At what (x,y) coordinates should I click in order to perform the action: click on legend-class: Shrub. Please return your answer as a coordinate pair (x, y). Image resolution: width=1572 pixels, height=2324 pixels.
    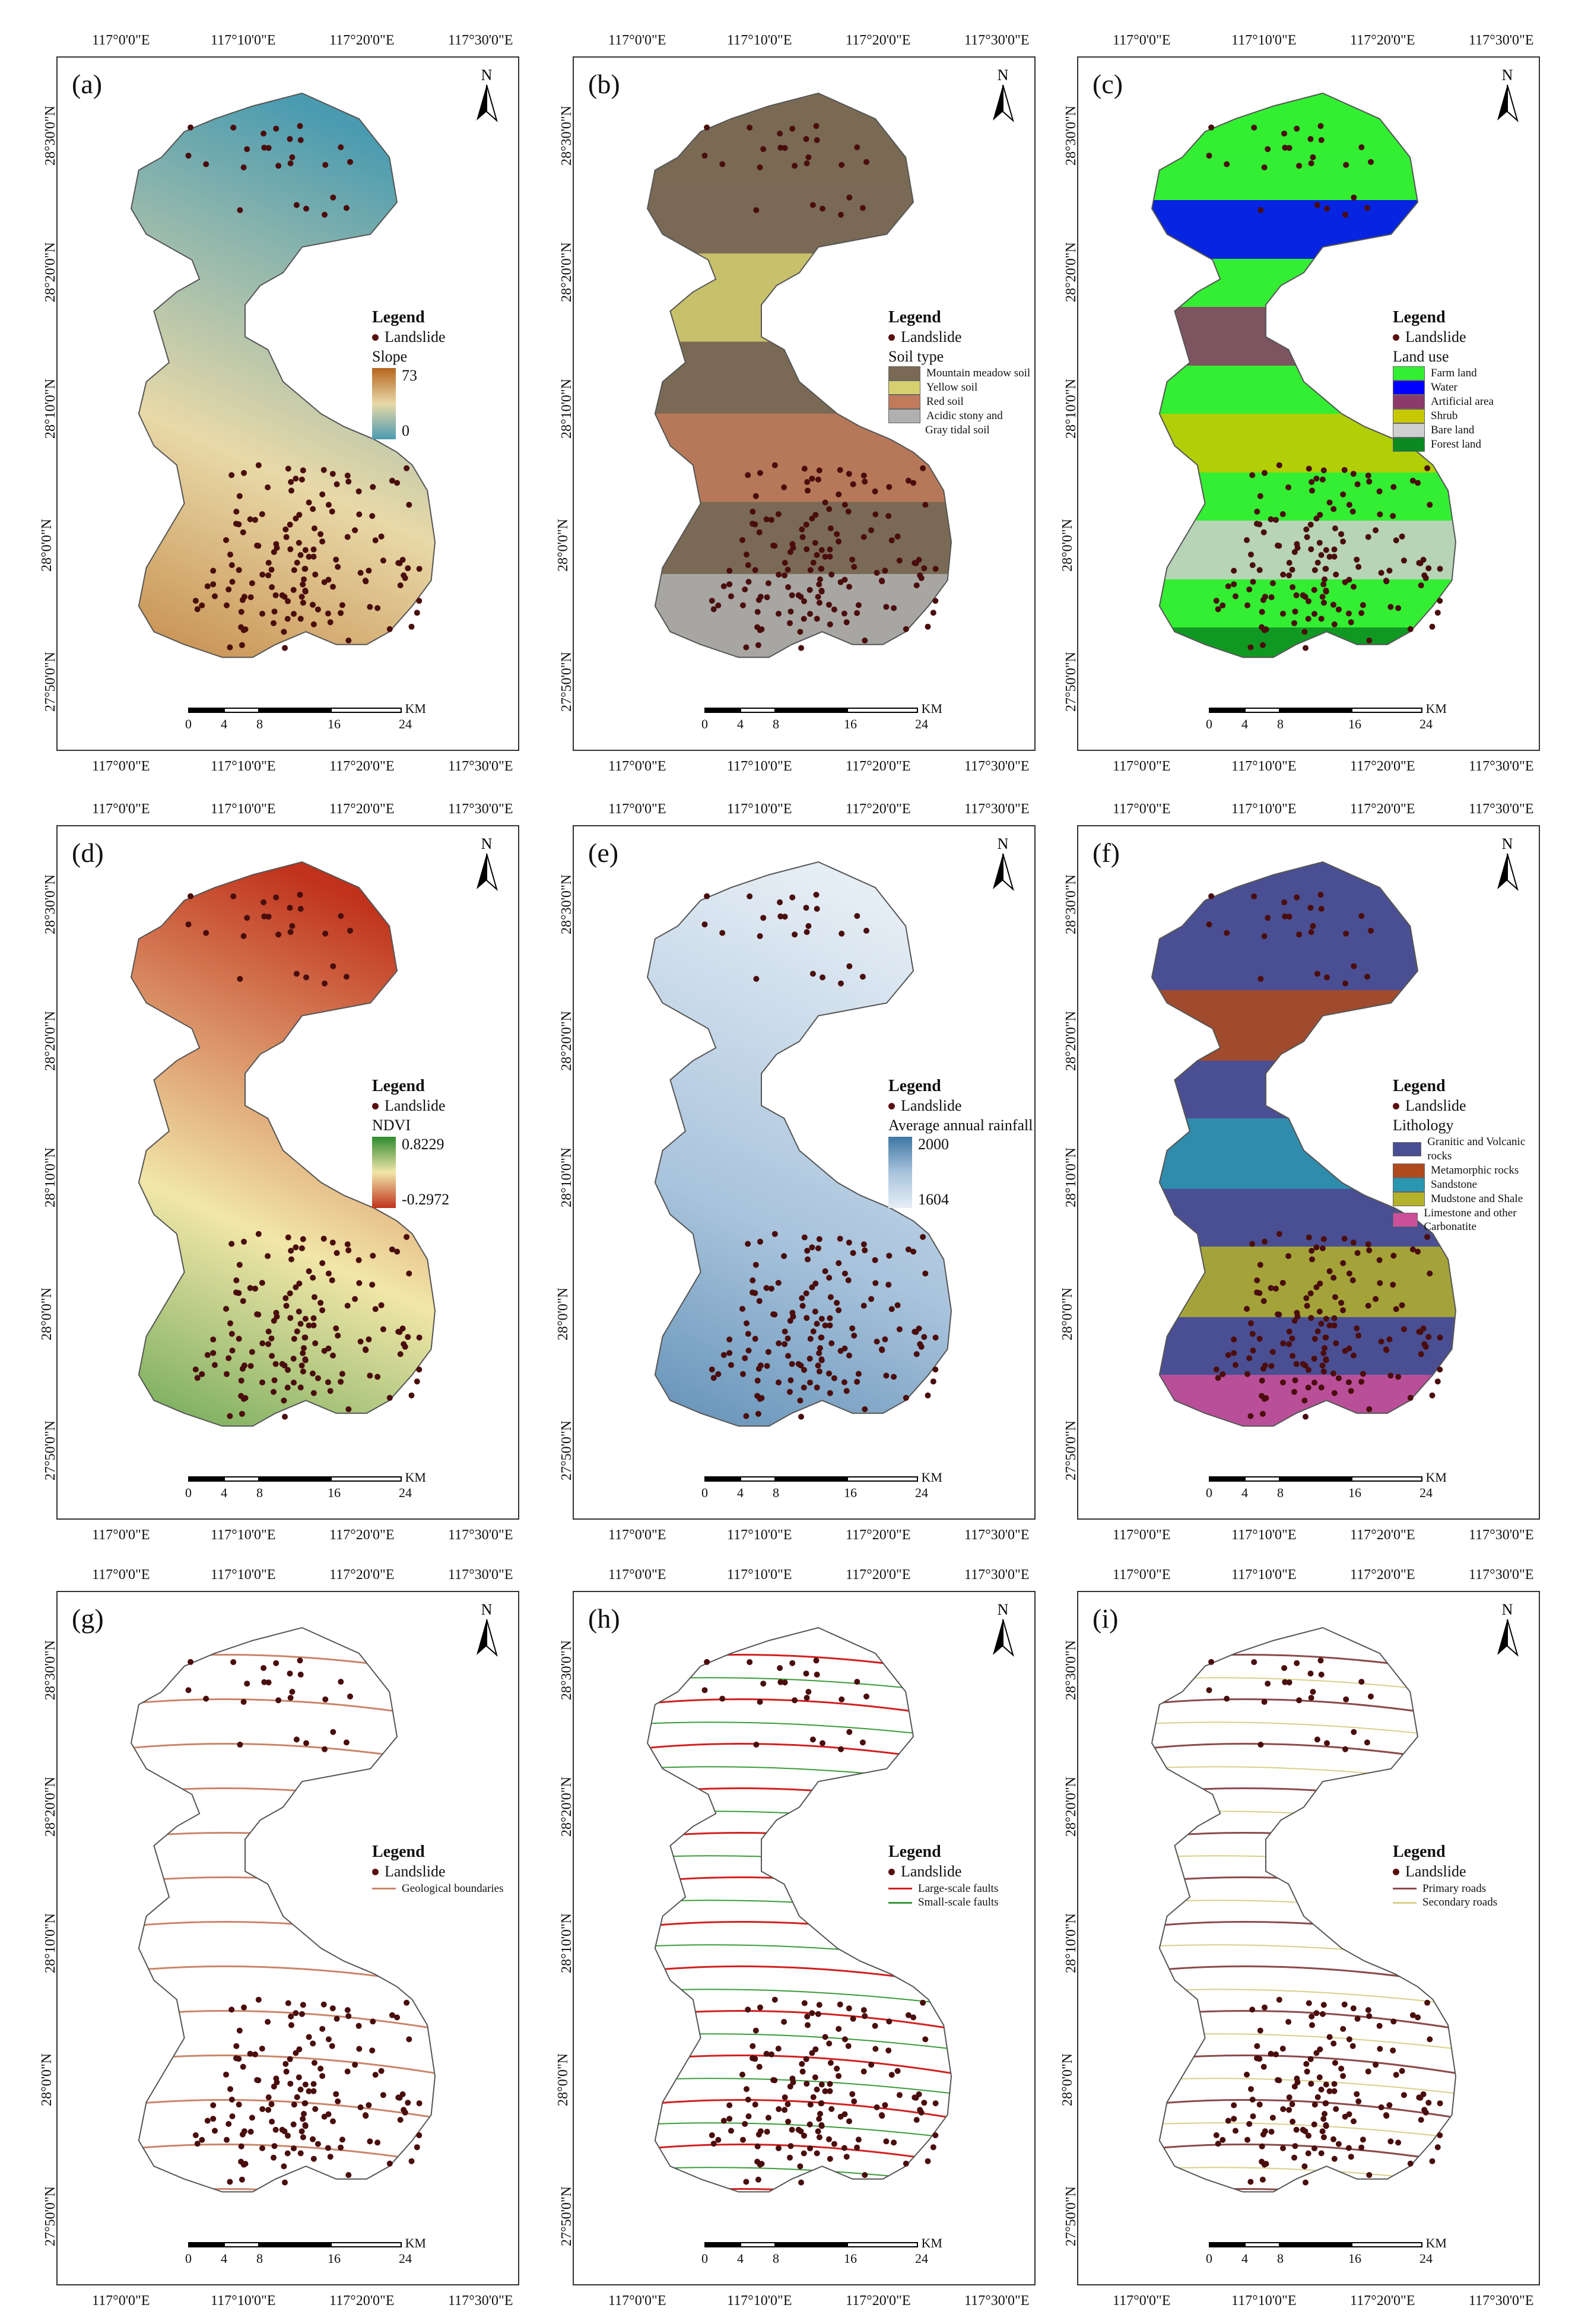
    Looking at the image, I should click on (1443, 416).